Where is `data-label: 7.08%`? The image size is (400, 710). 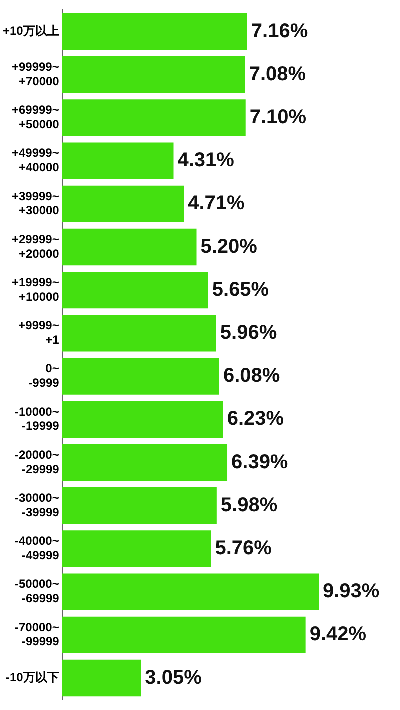
data-label: 7.08% is located at coordinates (277, 74).